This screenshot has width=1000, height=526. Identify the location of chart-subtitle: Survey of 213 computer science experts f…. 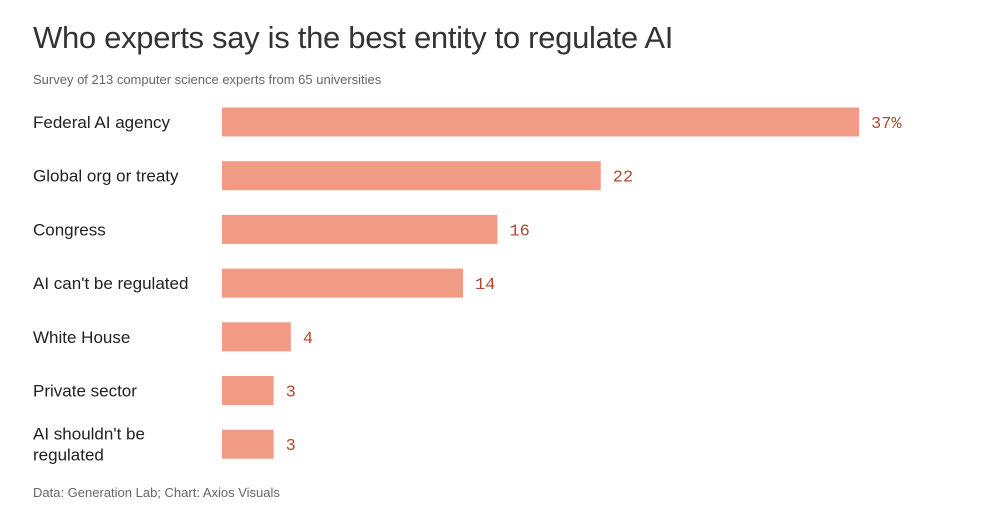
(207, 79).